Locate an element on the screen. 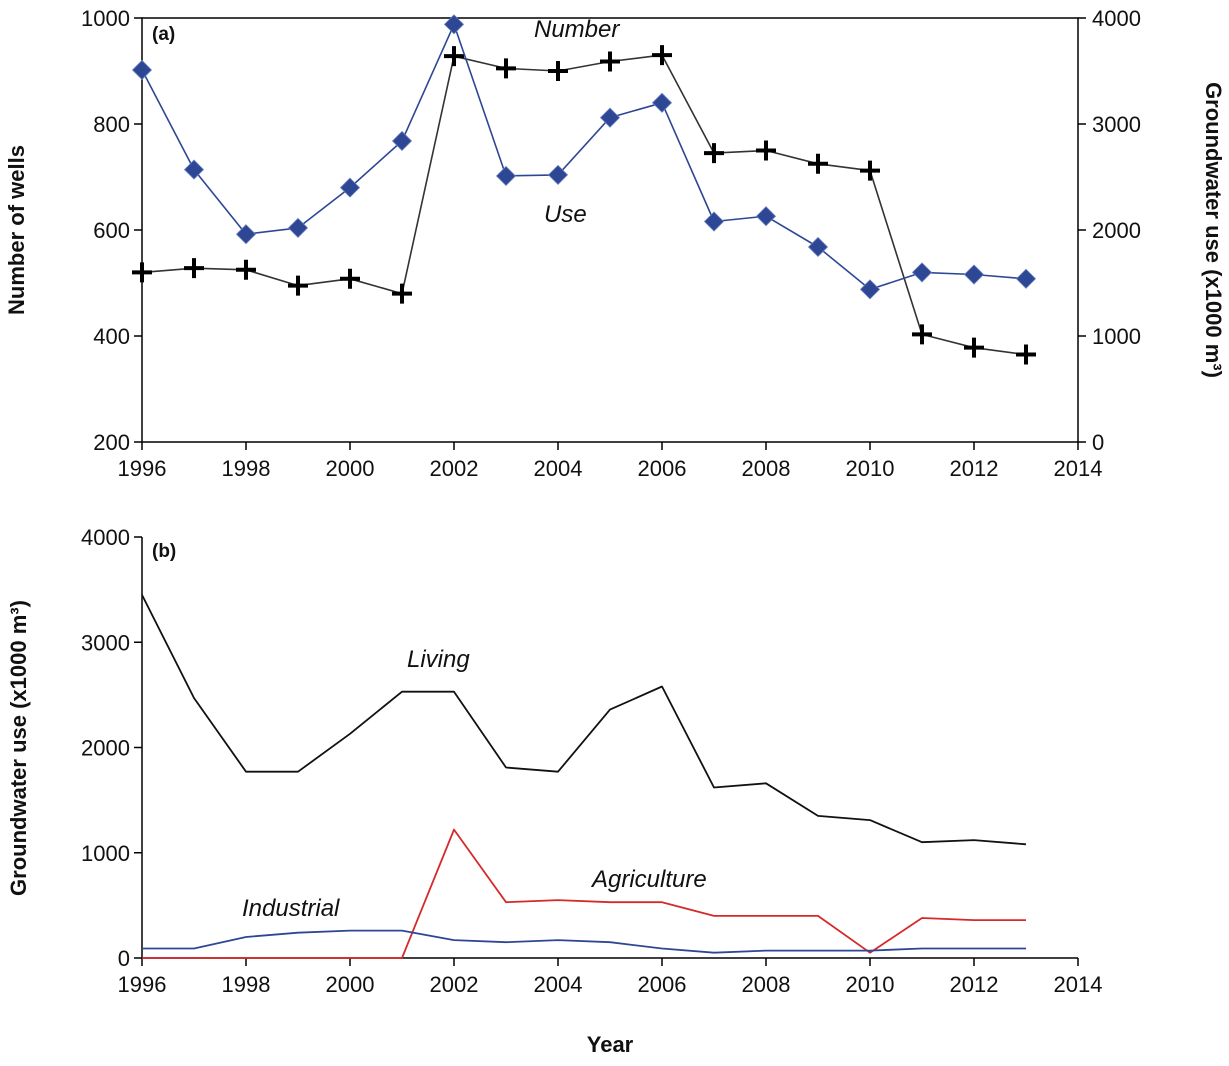 This screenshot has height=1066, width=1229. series-label-number: Number is located at coordinates (577, 29).